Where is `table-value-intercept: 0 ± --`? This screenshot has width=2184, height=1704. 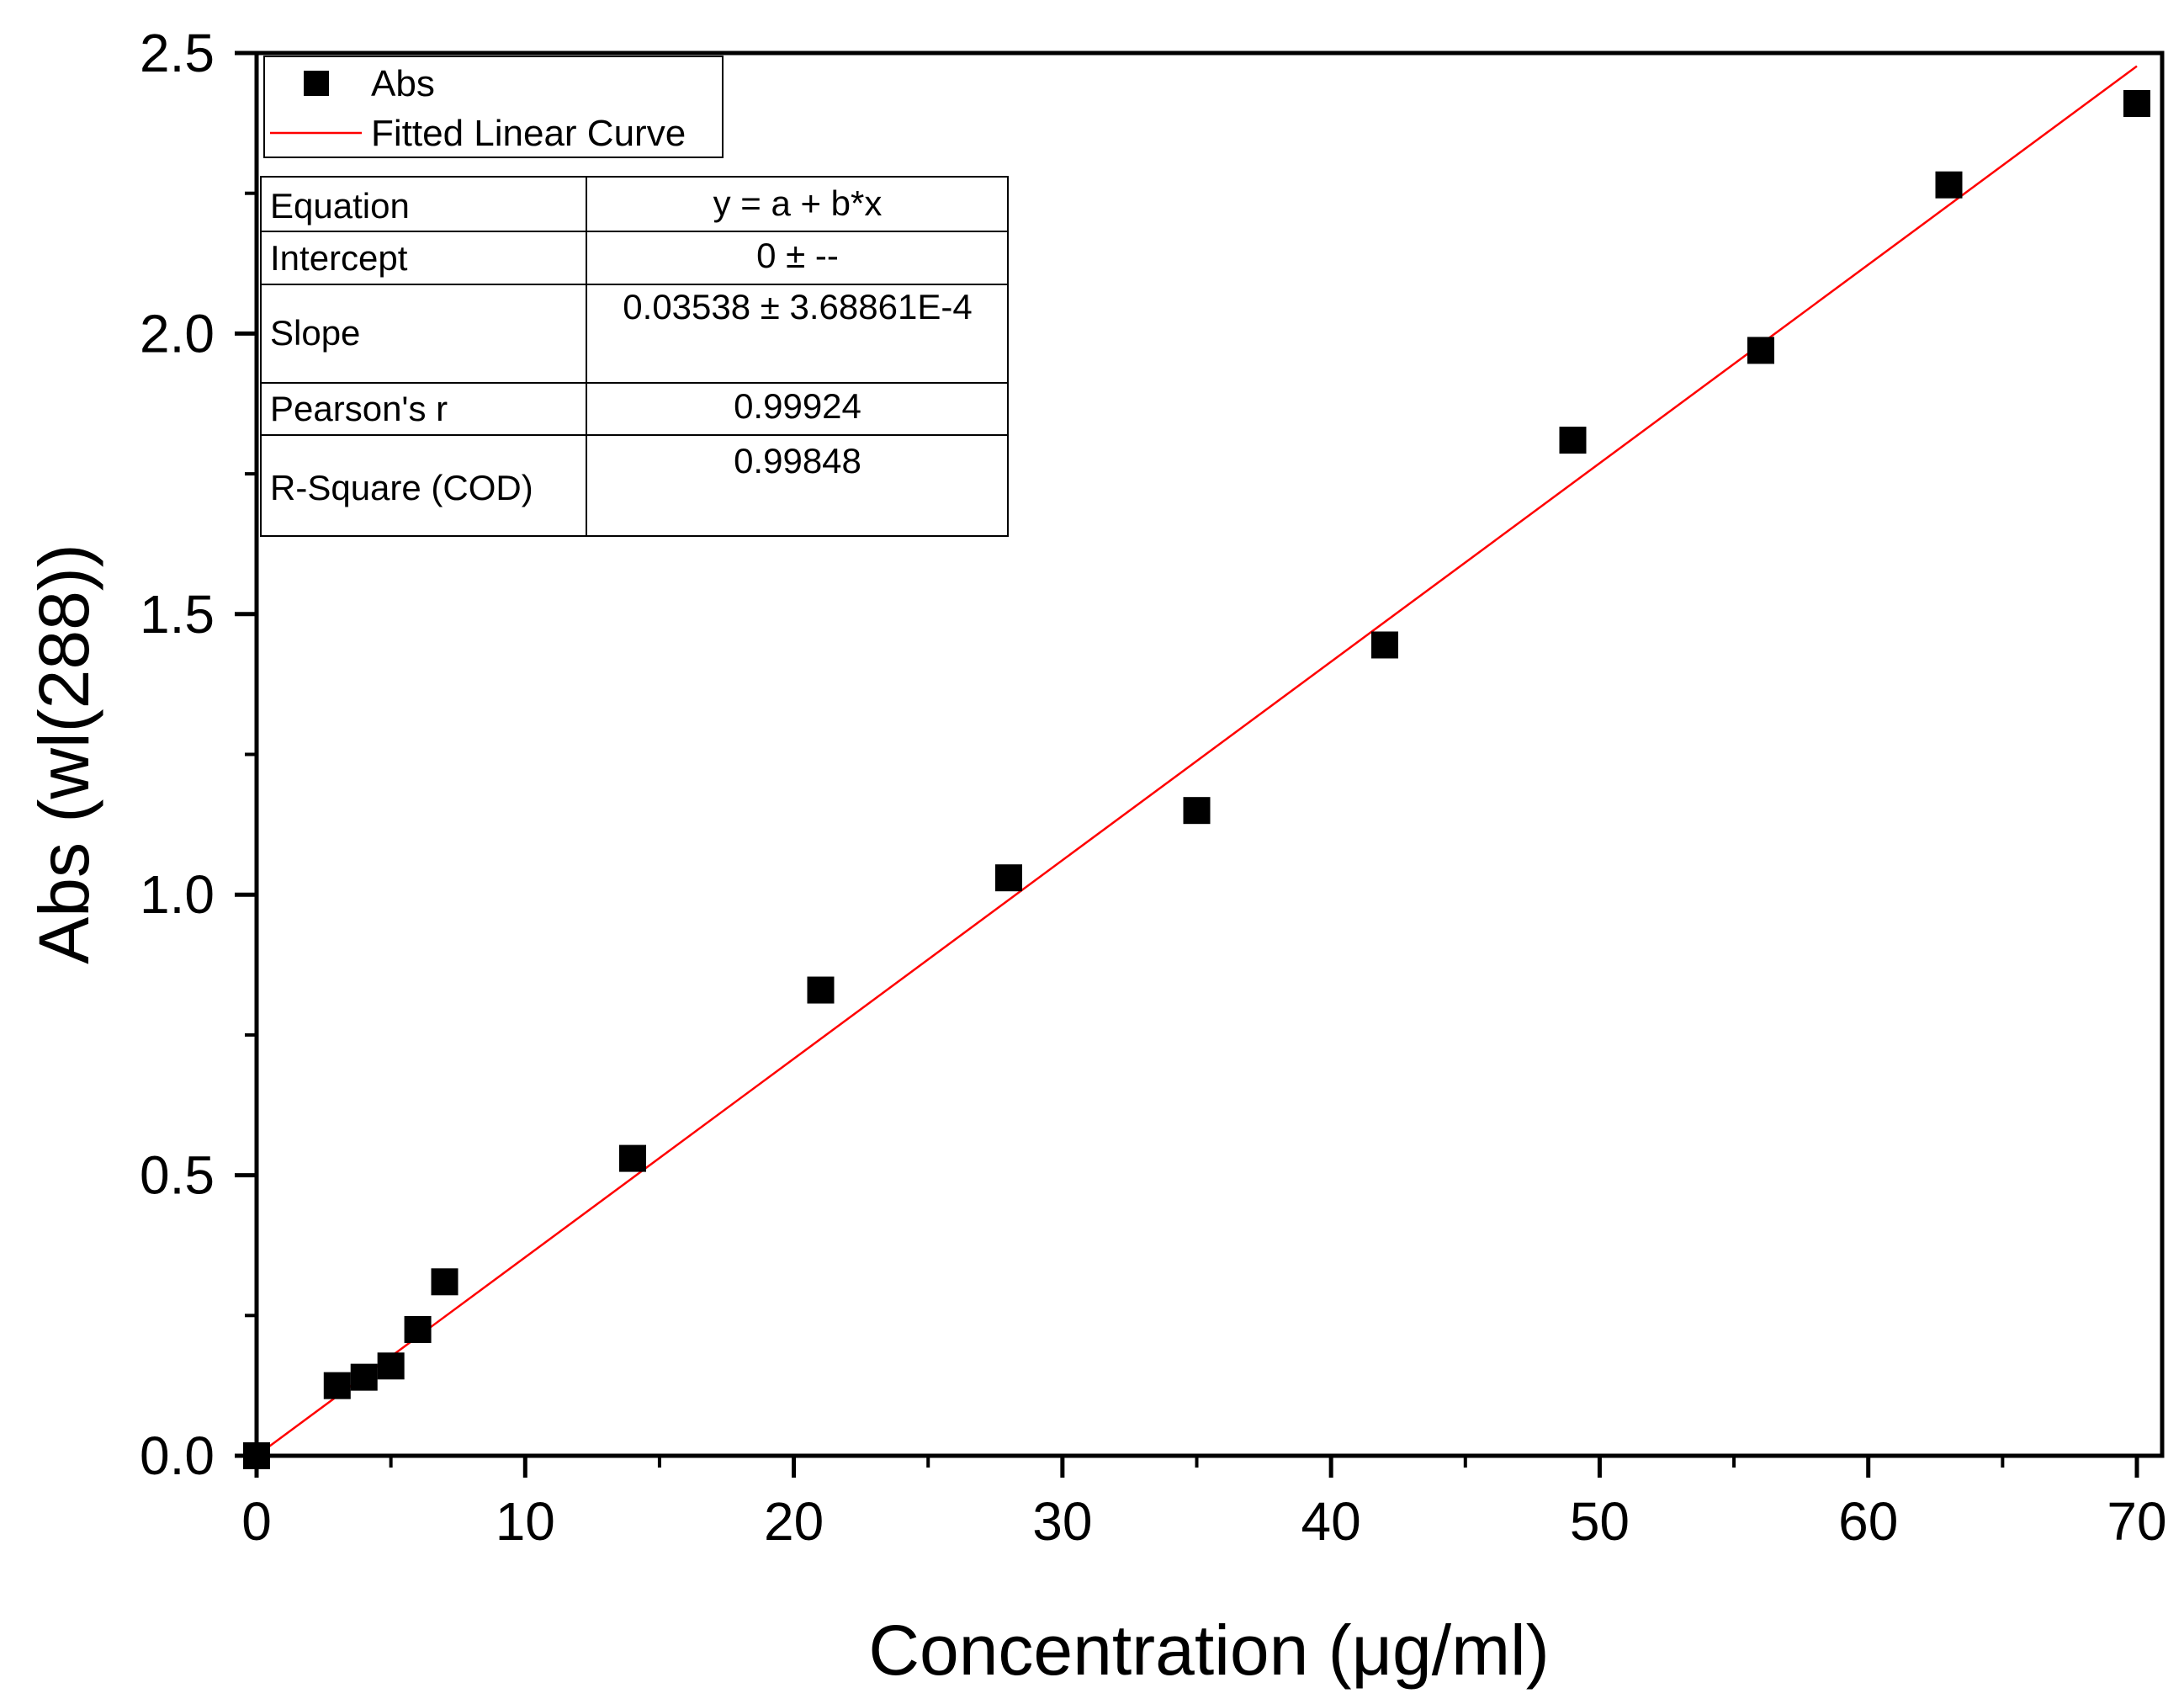 table-value-intercept: 0 ± -- is located at coordinates (797, 255).